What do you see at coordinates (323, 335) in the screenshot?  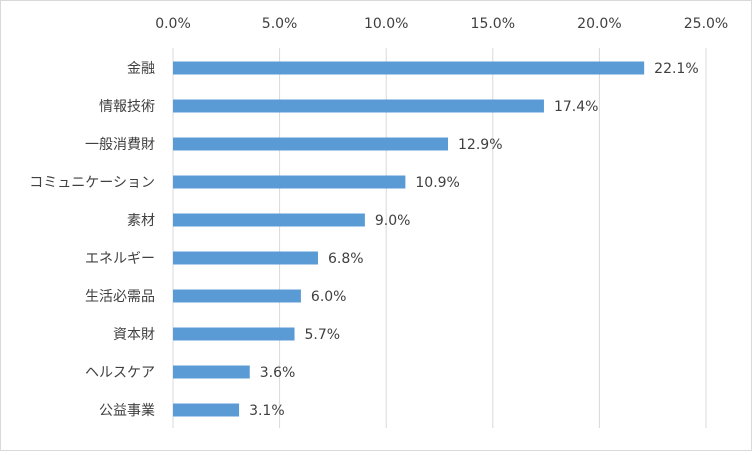 I see `data-label: 5.7%` at bounding box center [323, 335].